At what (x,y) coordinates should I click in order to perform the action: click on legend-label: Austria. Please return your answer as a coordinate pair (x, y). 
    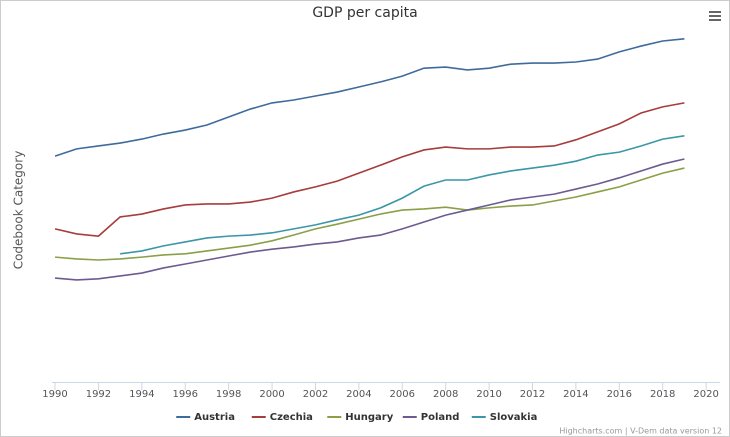
    Looking at the image, I should click on (214, 417).